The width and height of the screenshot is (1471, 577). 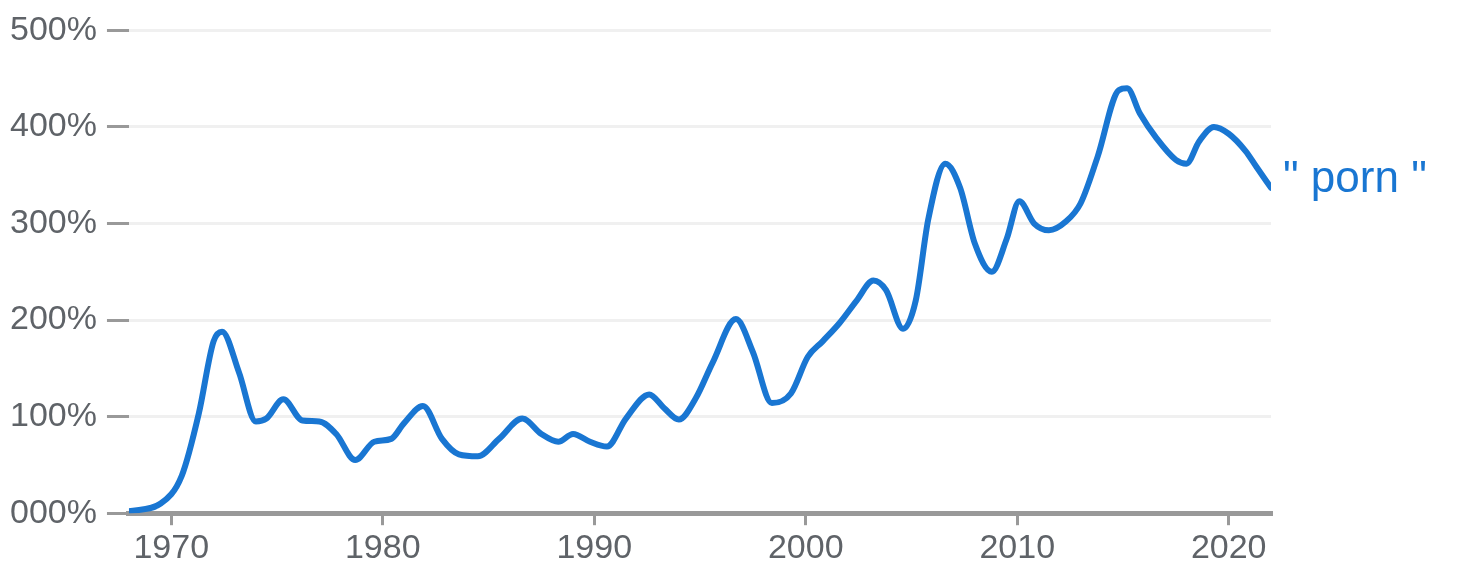 What do you see at coordinates (171, 545) in the screenshot?
I see `x-tick-label: 1970` at bounding box center [171, 545].